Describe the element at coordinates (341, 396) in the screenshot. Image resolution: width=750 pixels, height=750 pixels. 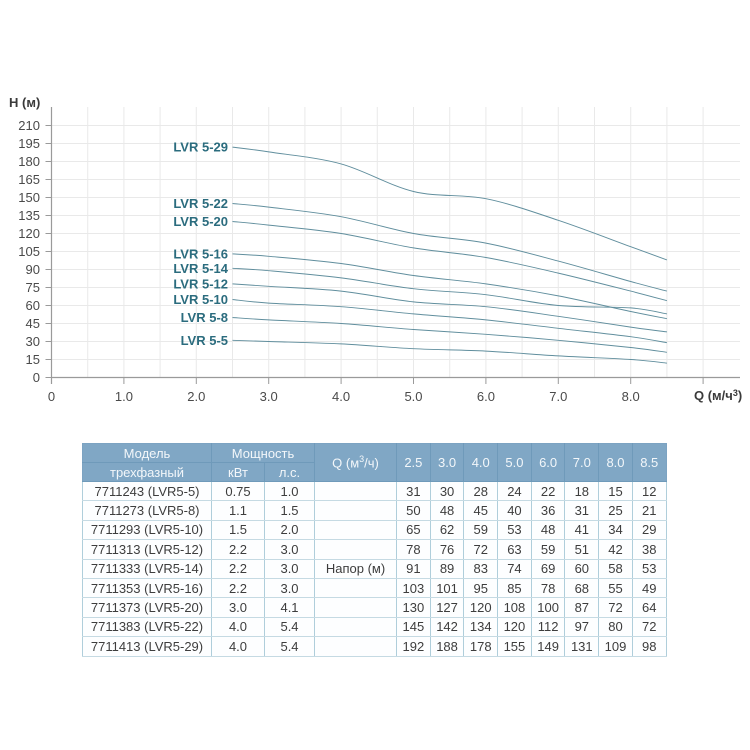
I see `svg-text: 4.0` at that location.